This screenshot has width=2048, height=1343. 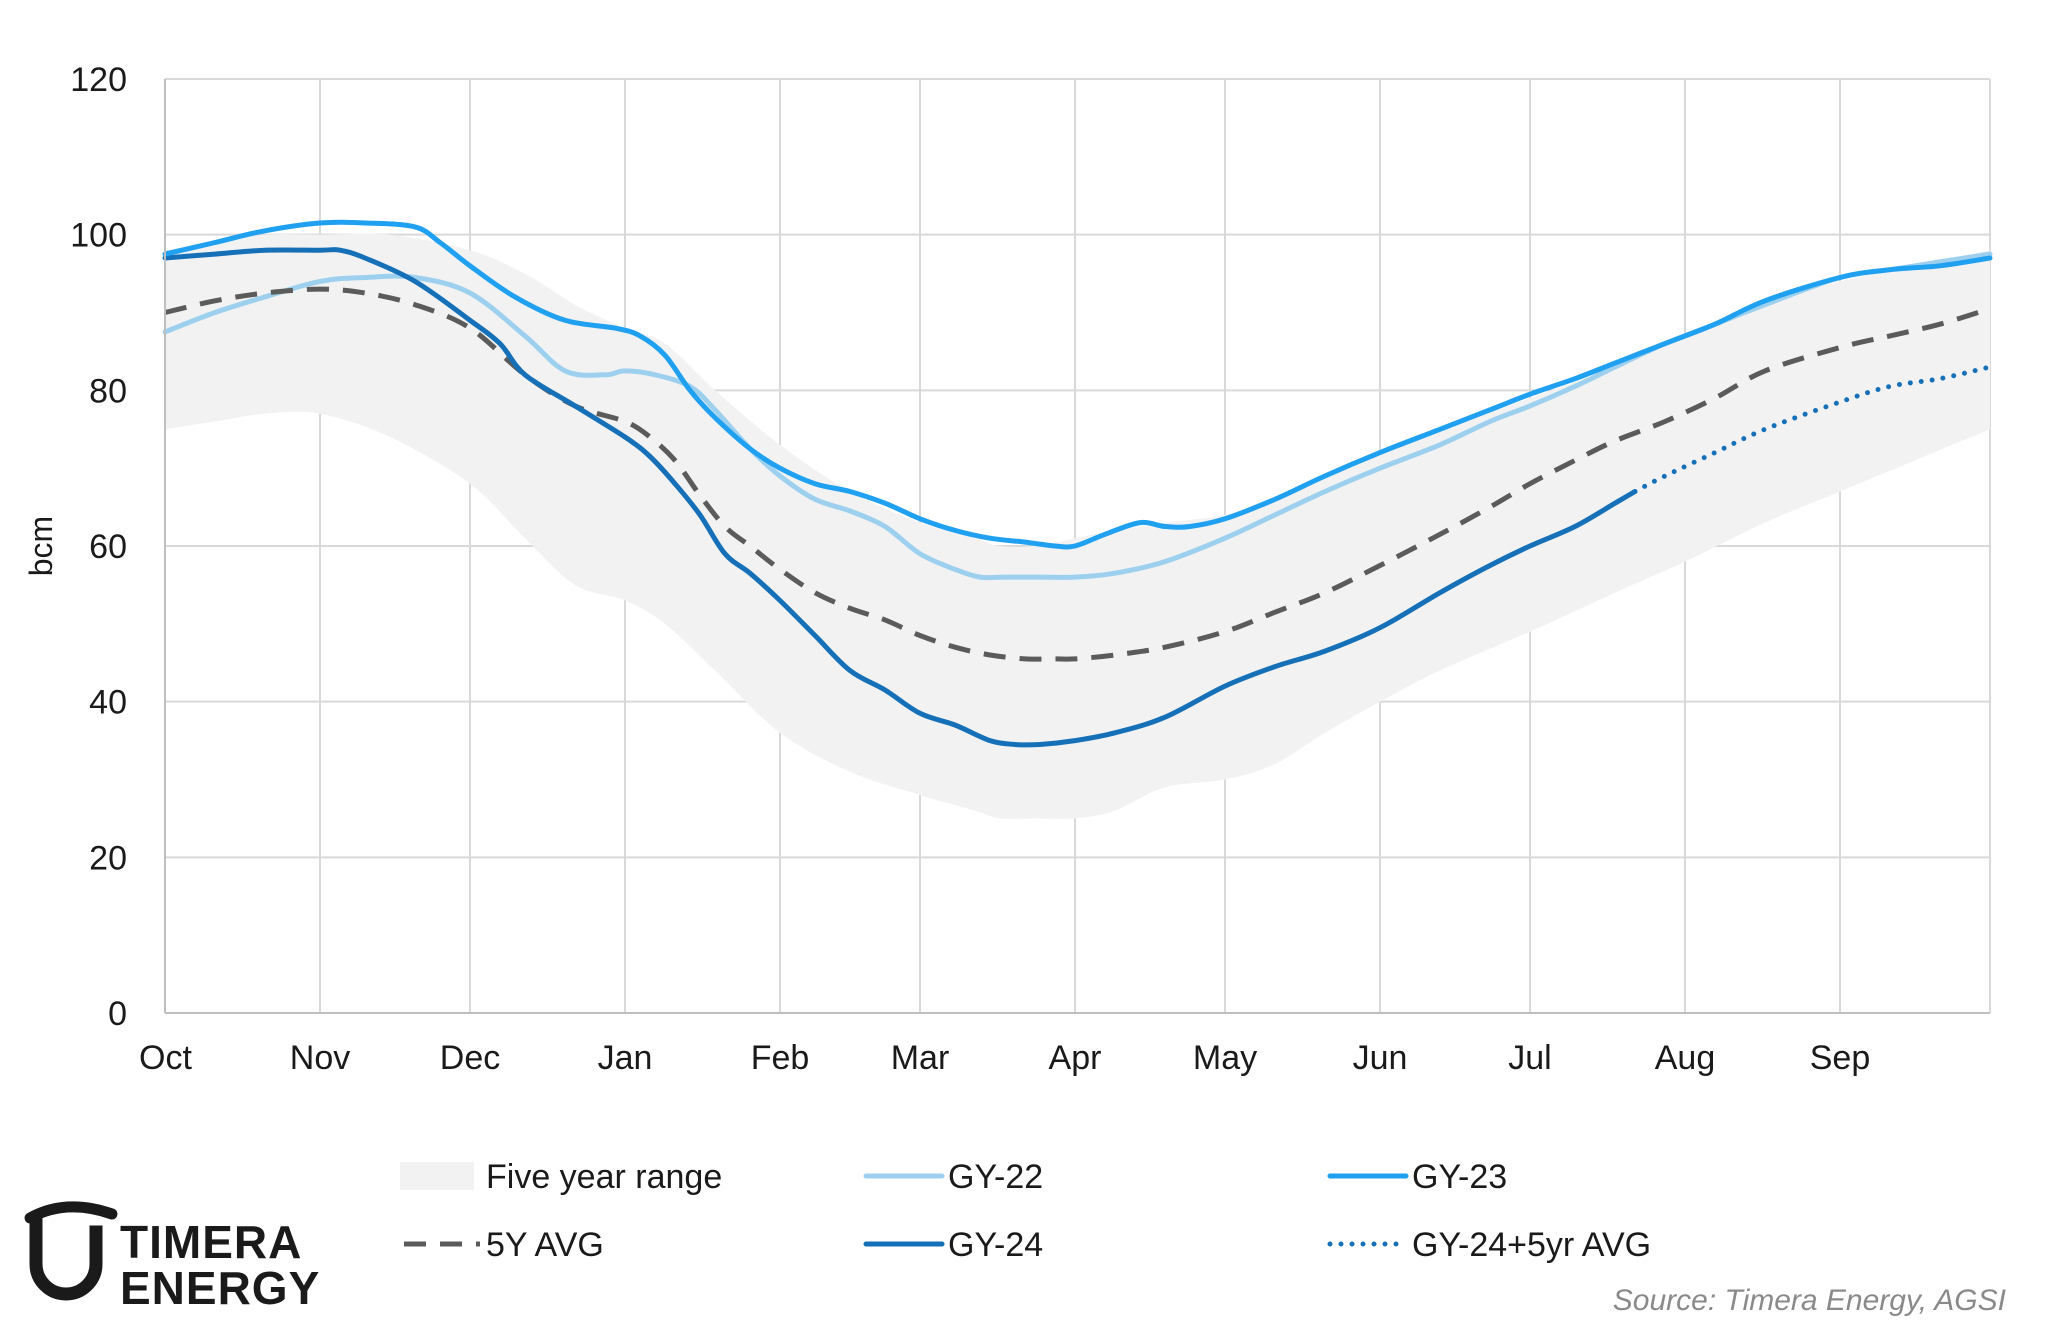 I want to click on timera-logo-mark, so click(x=66, y=1259).